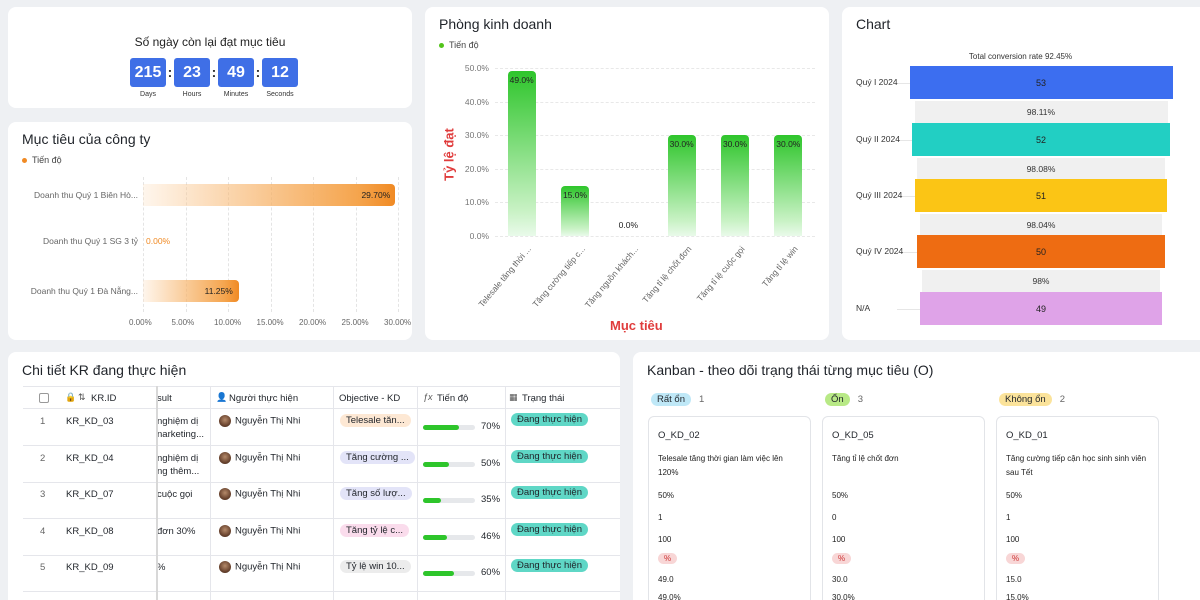 The image size is (1200, 600). I want to click on kanban-column-header: Ổn 3, so click(844, 399).